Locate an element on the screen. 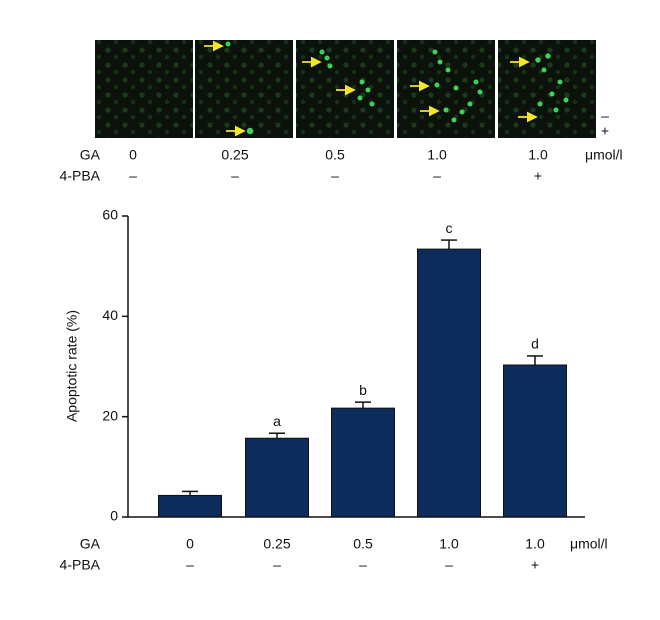 The height and width of the screenshot is (620, 660). bar-label: b is located at coordinates (363, 390).